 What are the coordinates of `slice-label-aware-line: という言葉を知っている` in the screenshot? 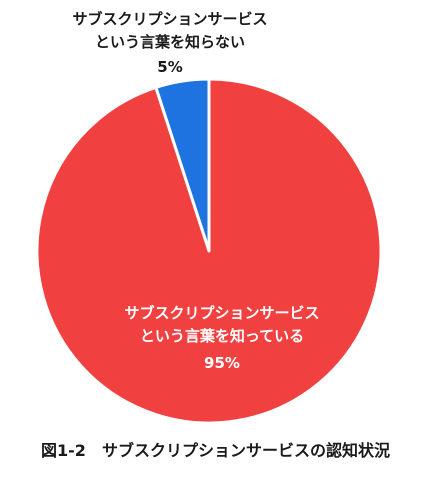 It's located at (222, 336).